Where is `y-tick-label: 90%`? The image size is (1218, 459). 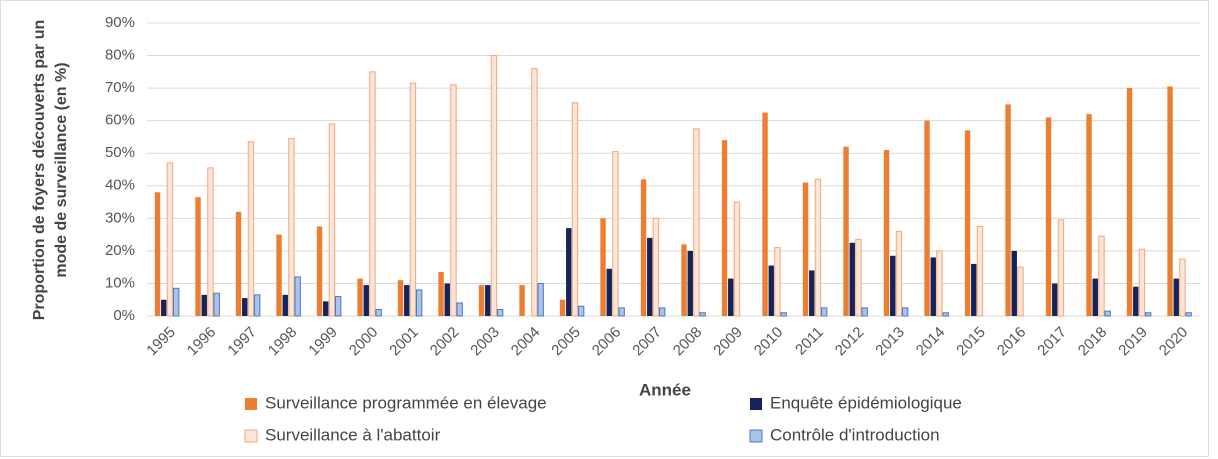
y-tick-label: 90% is located at coordinates (120, 22).